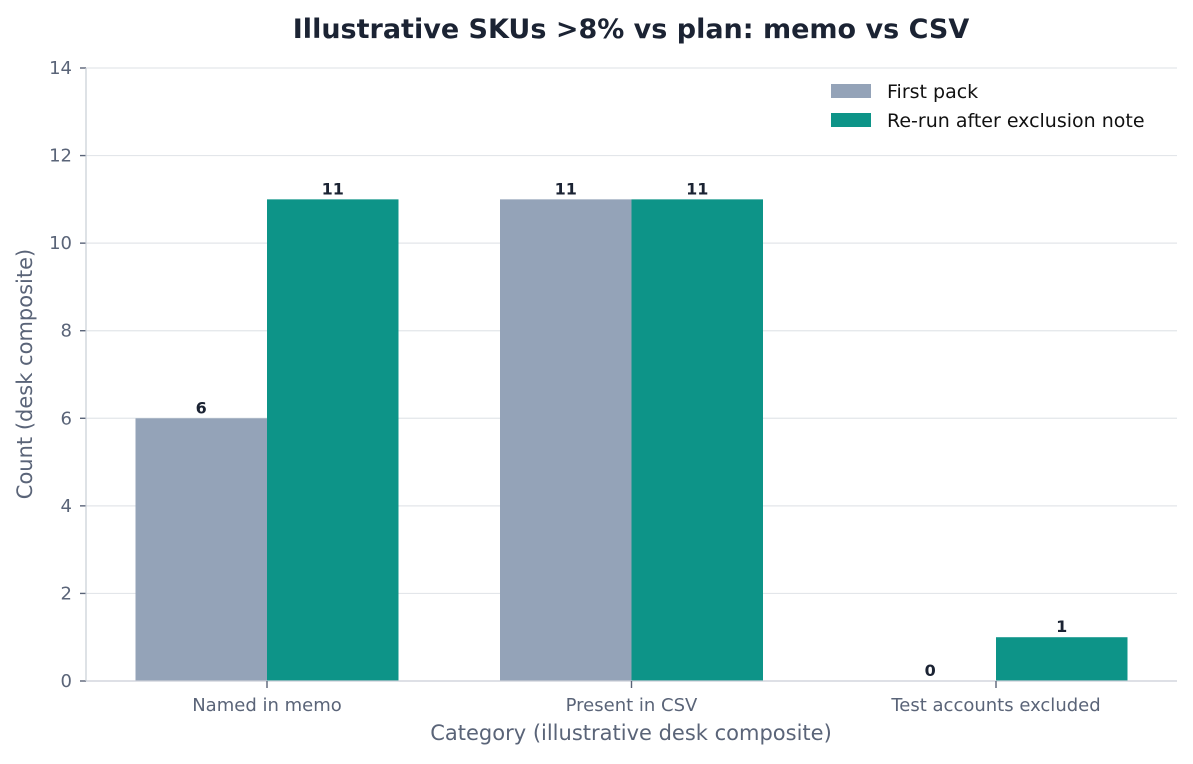 Image resolution: width=1193 pixels, height=764 pixels. I want to click on y-axis-label: Count (desk composite), so click(25, 374).